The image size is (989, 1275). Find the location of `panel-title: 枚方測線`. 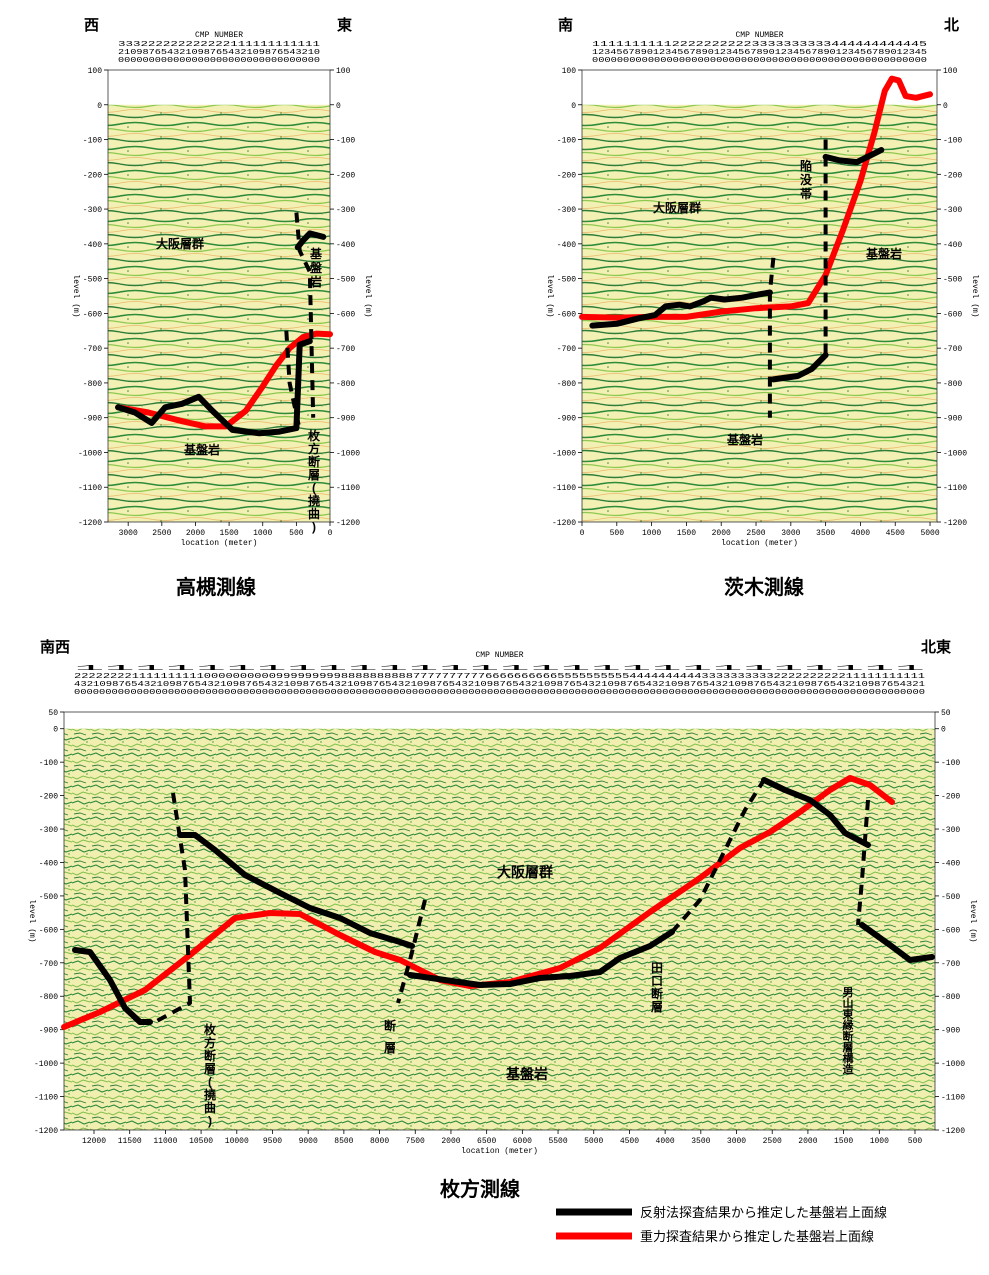

panel-title: 枚方測線 is located at coordinates (480, 1189).